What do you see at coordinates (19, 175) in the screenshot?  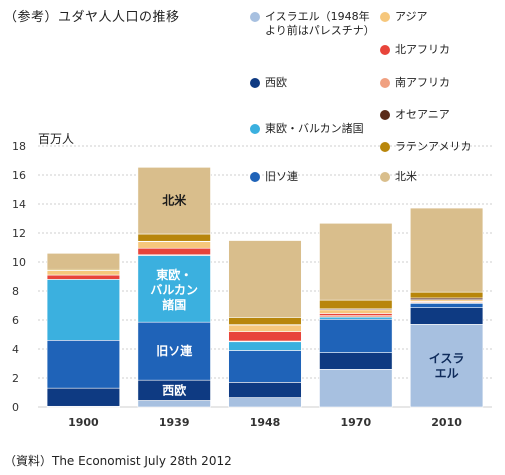 I see `y-tick-label: 16` at bounding box center [19, 175].